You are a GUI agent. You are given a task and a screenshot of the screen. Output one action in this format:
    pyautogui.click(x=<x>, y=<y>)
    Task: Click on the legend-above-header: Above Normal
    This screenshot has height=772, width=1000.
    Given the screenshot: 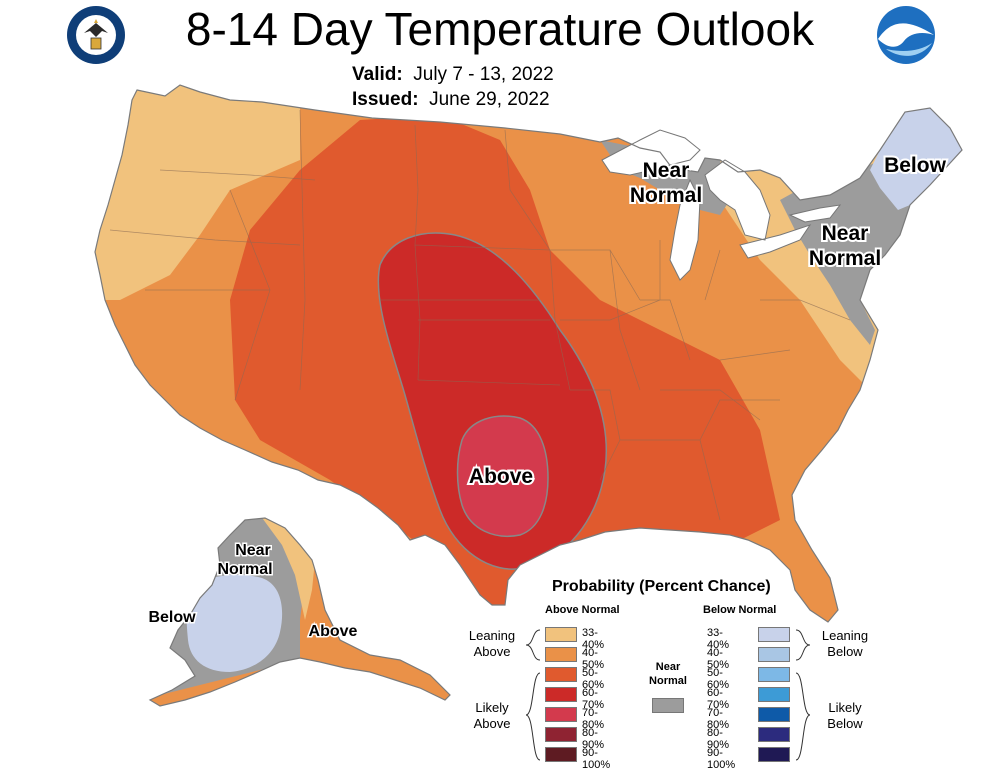 What is the action you would take?
    pyautogui.click(x=582, y=610)
    